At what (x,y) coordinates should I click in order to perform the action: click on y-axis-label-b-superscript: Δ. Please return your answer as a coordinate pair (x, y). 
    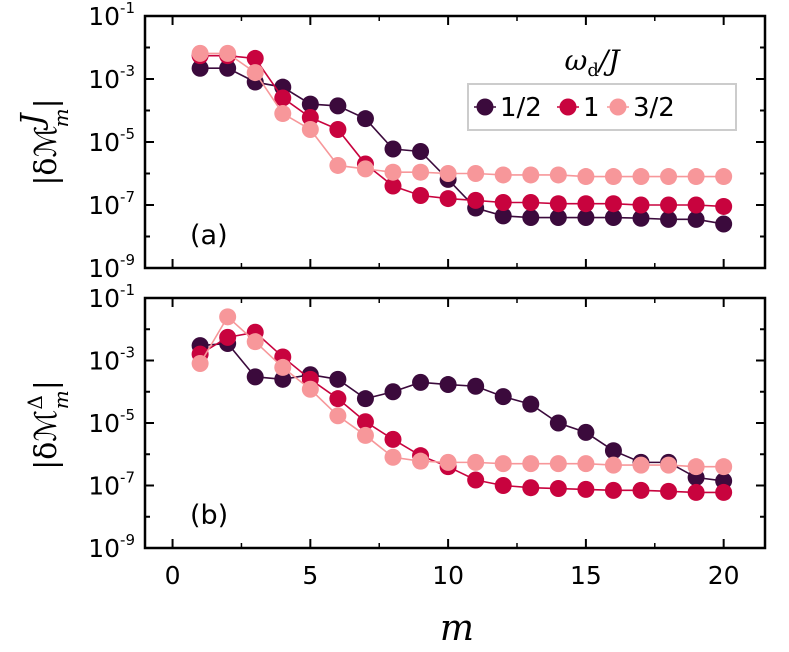
    Looking at the image, I should click on (35, 402).